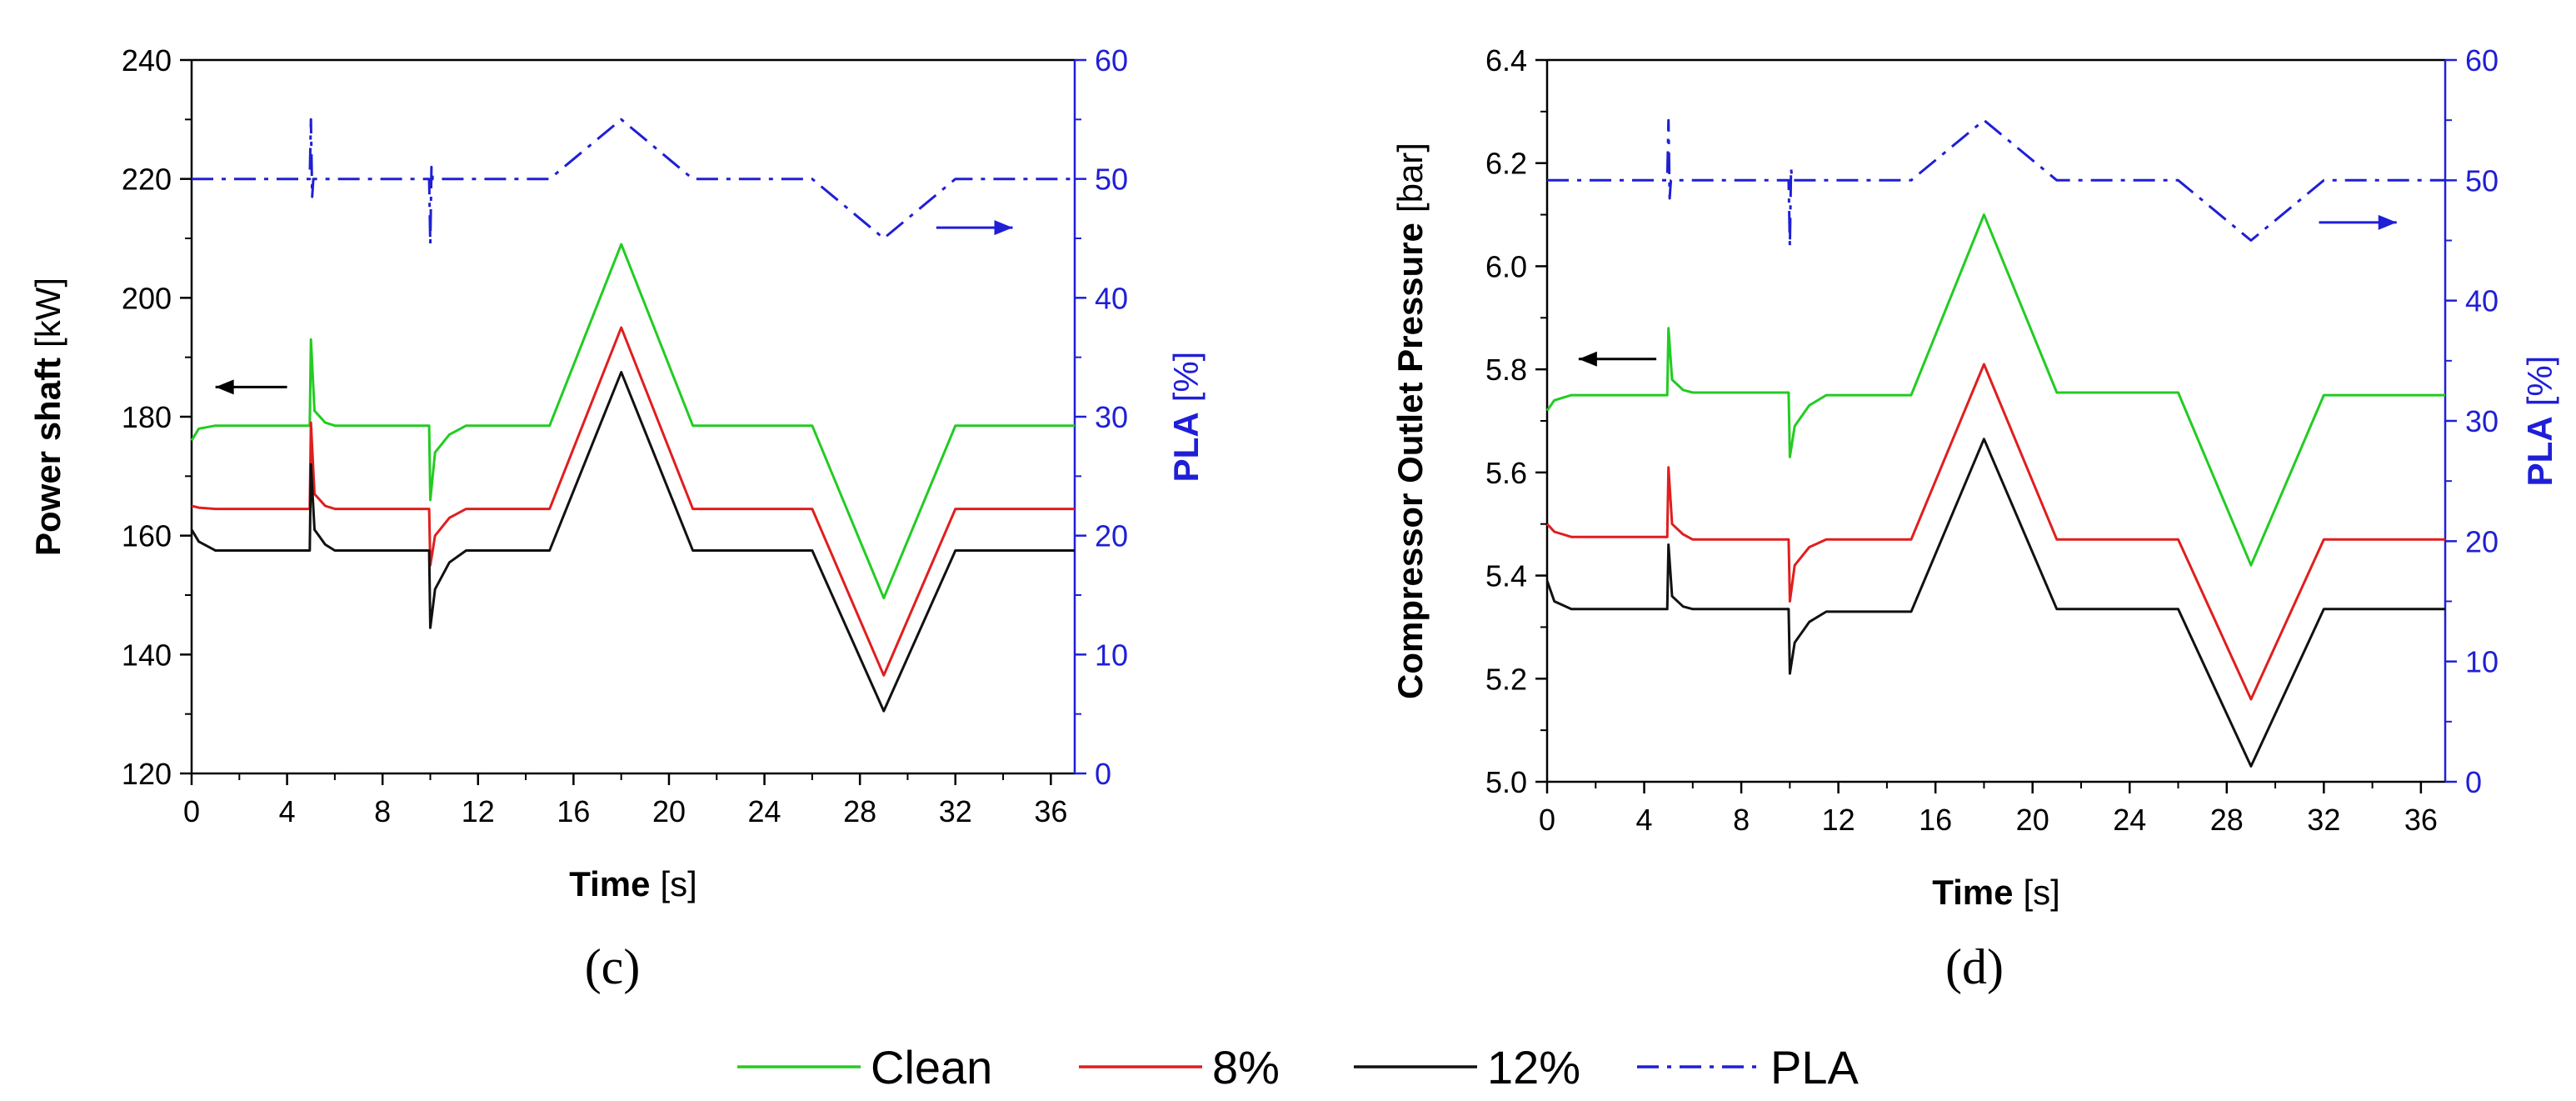  I want to click on y-axis-title: Compressor Outlet Pressure [bar], so click(1410, 421).